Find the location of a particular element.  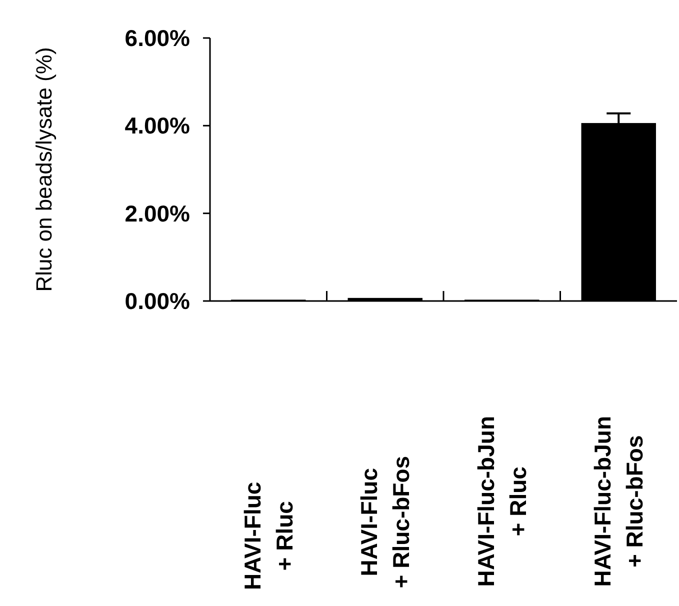

y-axis-title: Rluc on beads/lysate (%) is located at coordinates (44, 169).